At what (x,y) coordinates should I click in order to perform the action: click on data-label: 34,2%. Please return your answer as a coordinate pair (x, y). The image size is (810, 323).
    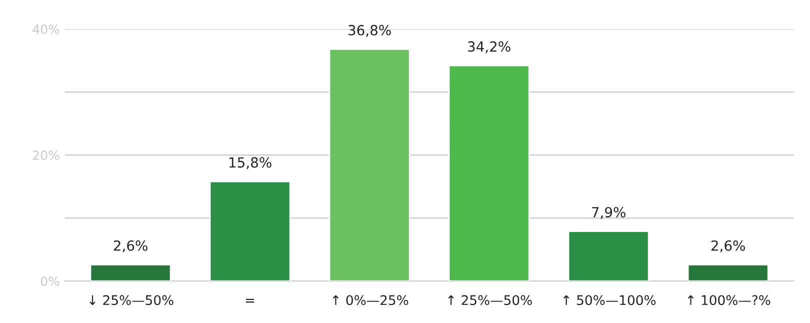
    Looking at the image, I should click on (489, 47).